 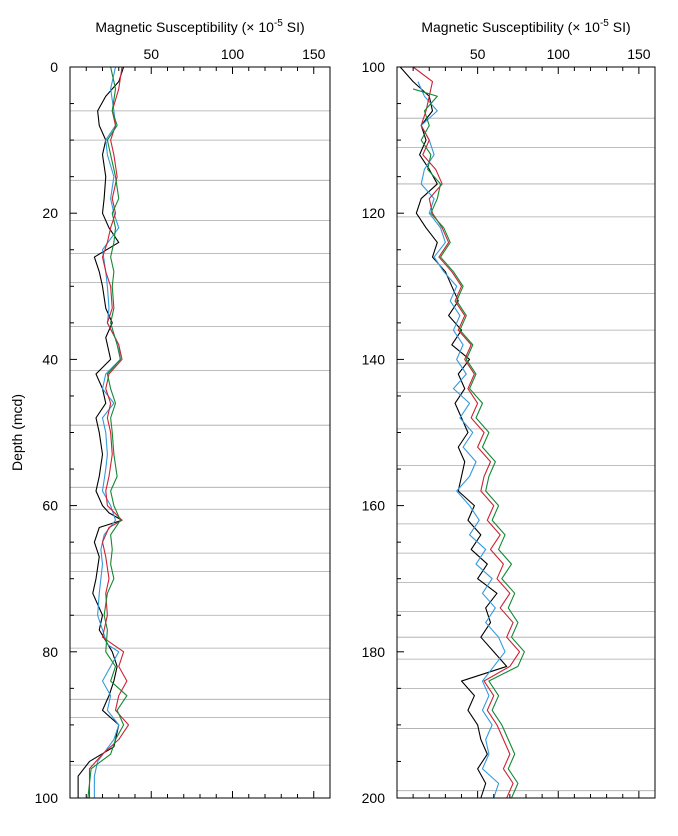 What do you see at coordinates (374, 798) in the screenshot?
I see `y-tick-label: 200` at bounding box center [374, 798].